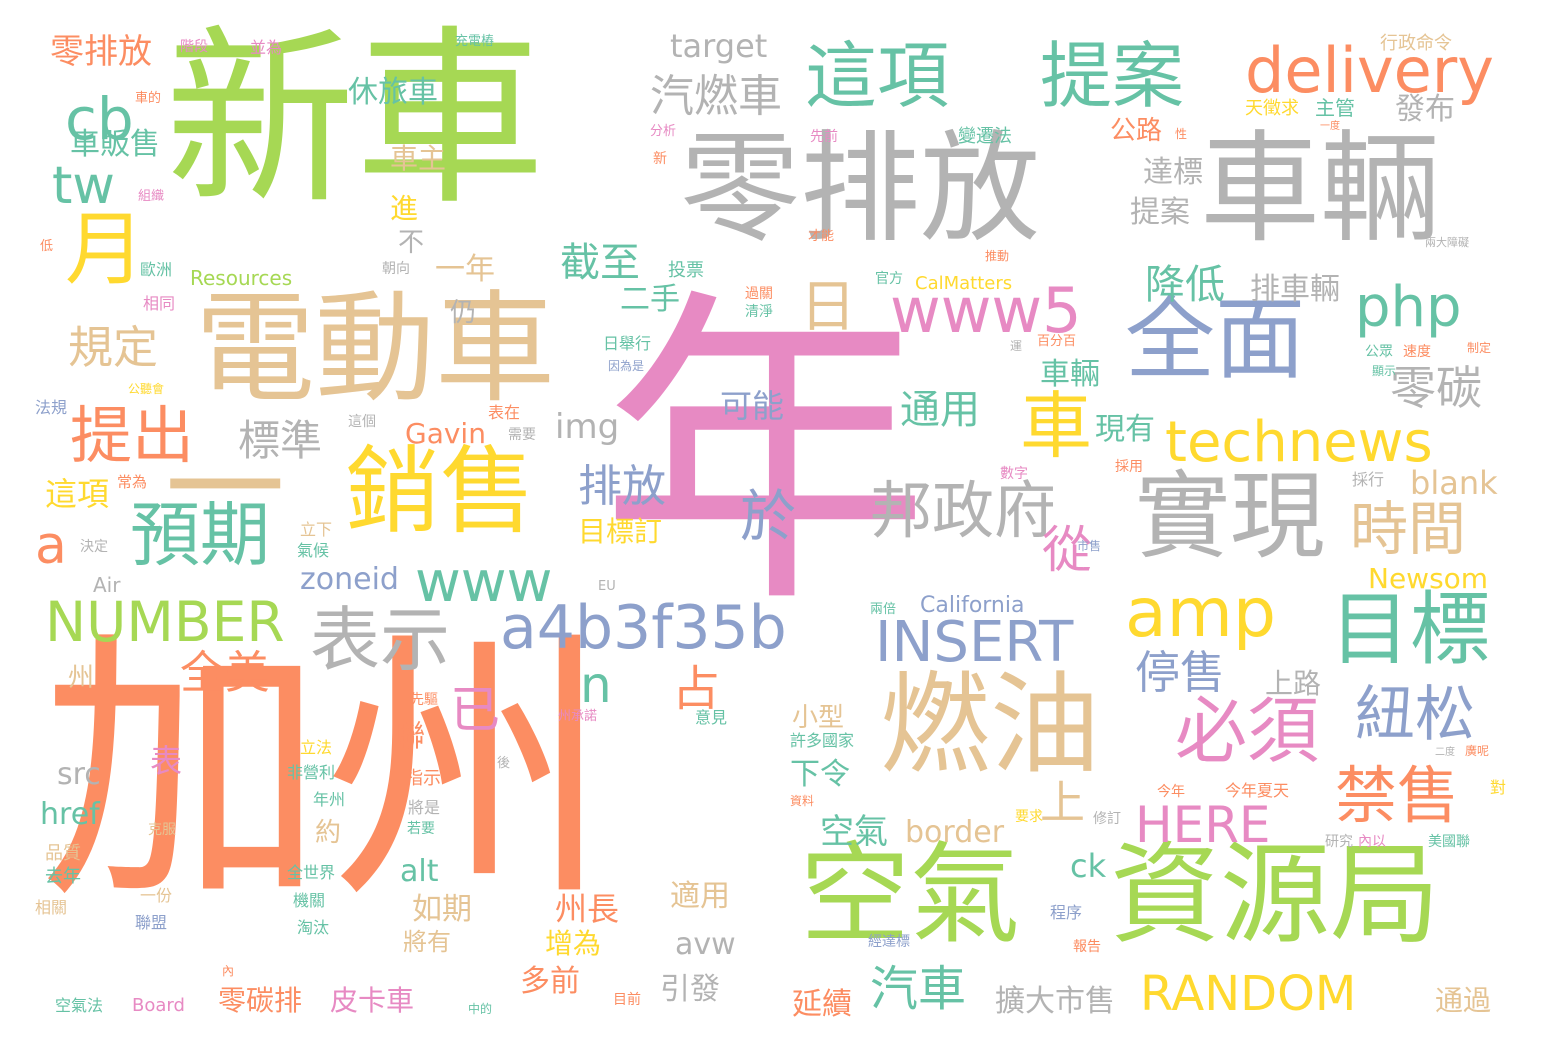 The height and width of the screenshot is (1052, 1548). I want to click on cloud-word: 實現, so click(1230, 517).